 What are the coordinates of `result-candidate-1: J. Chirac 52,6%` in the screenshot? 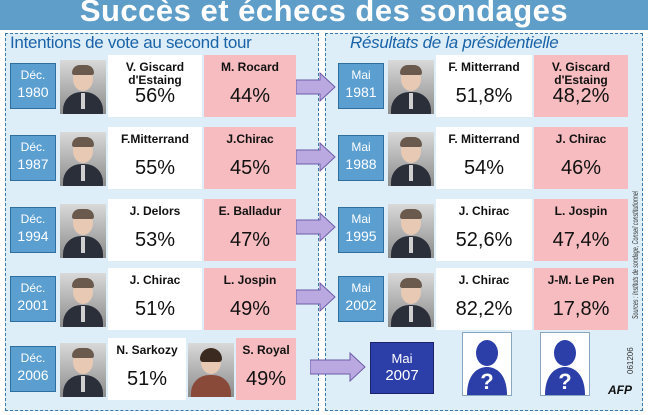 It's located at (484, 230).